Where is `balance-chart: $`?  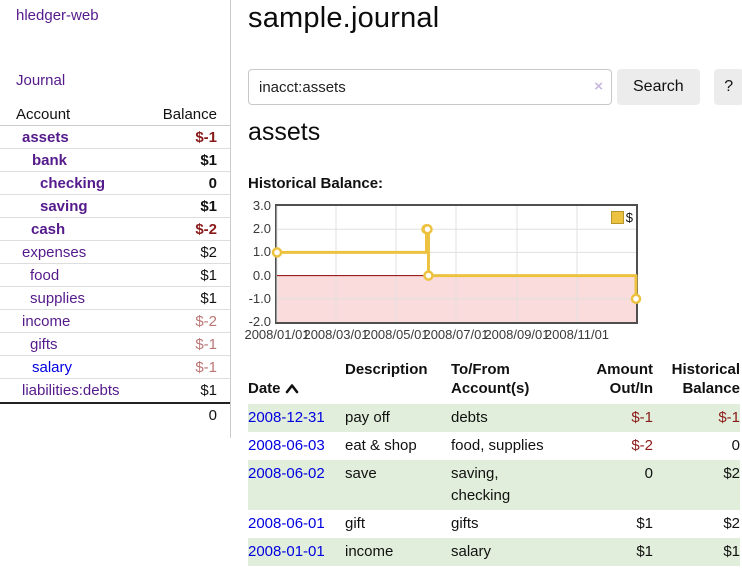
balance-chart: $ is located at coordinates (456, 264).